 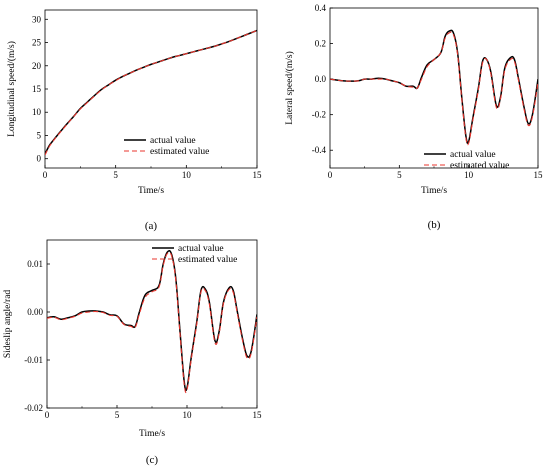 I want to click on y-tick-label: -0.2, so click(x=319, y=115).